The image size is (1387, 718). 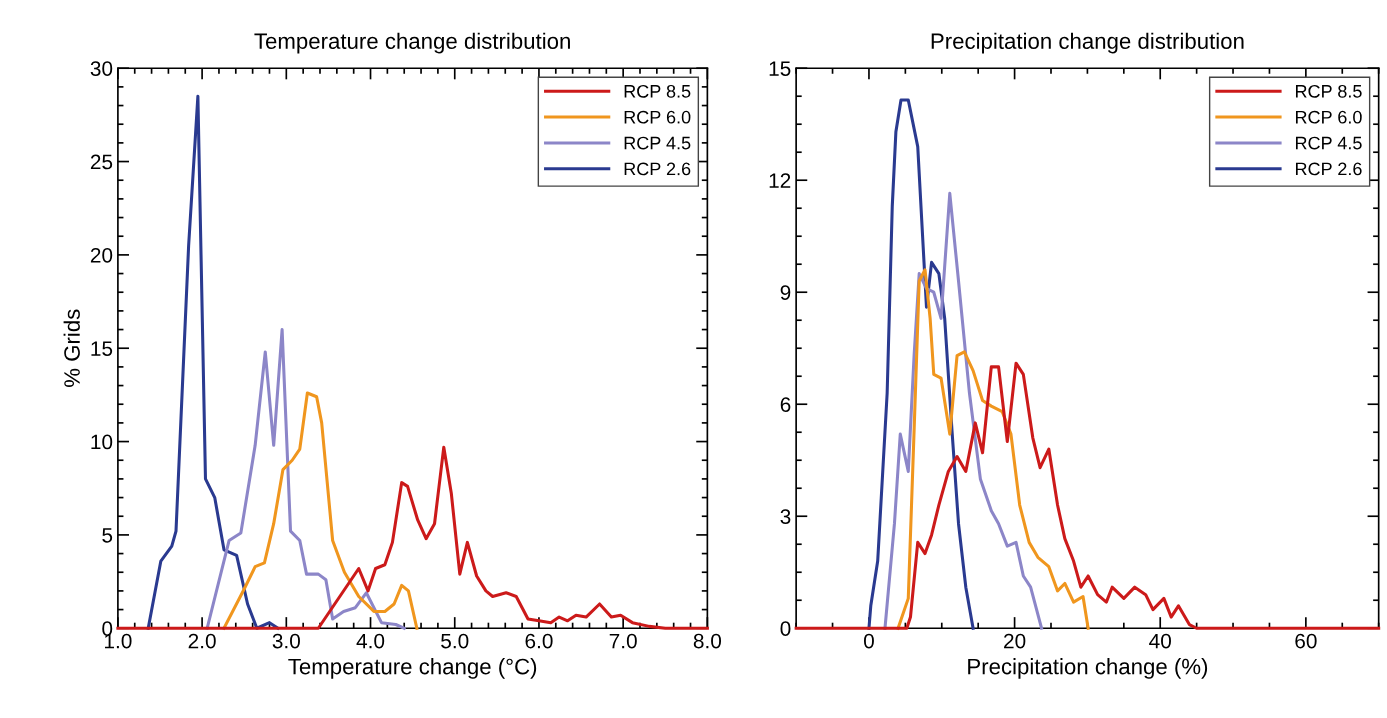 I want to click on x-tick-label: 8.0, so click(x=707, y=641).